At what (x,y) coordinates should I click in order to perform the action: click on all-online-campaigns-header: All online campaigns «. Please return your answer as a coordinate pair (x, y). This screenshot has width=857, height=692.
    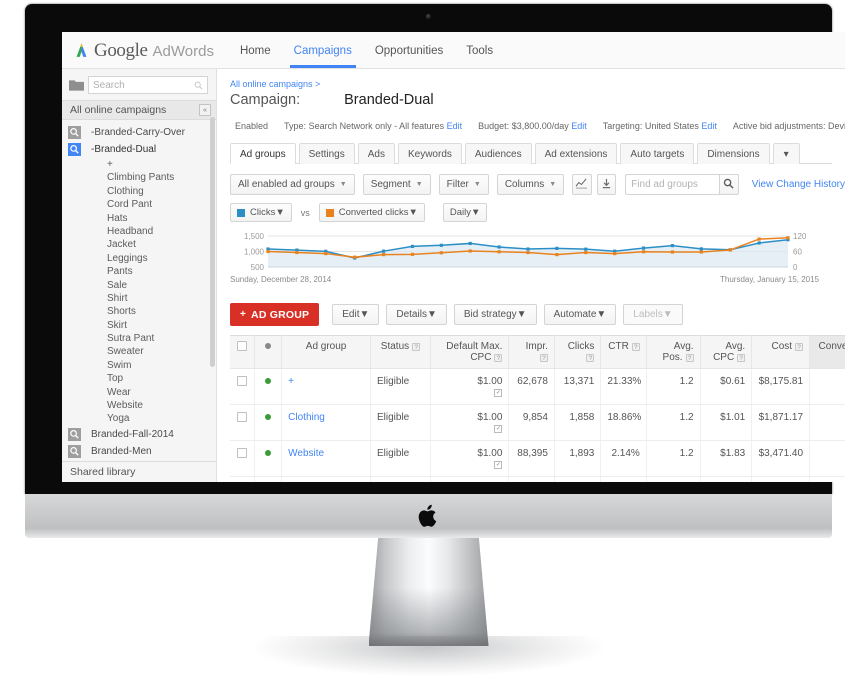
    Looking at the image, I should click on (139, 110).